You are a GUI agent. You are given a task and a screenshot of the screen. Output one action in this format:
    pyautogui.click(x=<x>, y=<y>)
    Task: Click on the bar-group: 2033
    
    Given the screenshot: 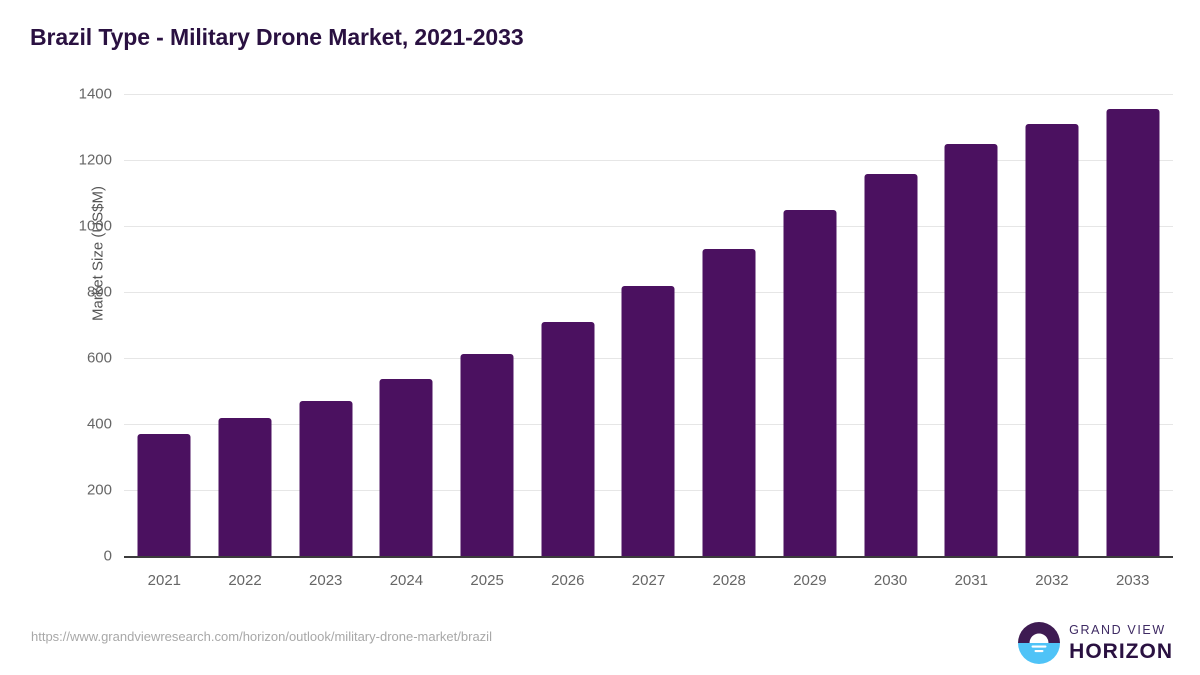 What is the action you would take?
    pyautogui.click(x=1132, y=337)
    